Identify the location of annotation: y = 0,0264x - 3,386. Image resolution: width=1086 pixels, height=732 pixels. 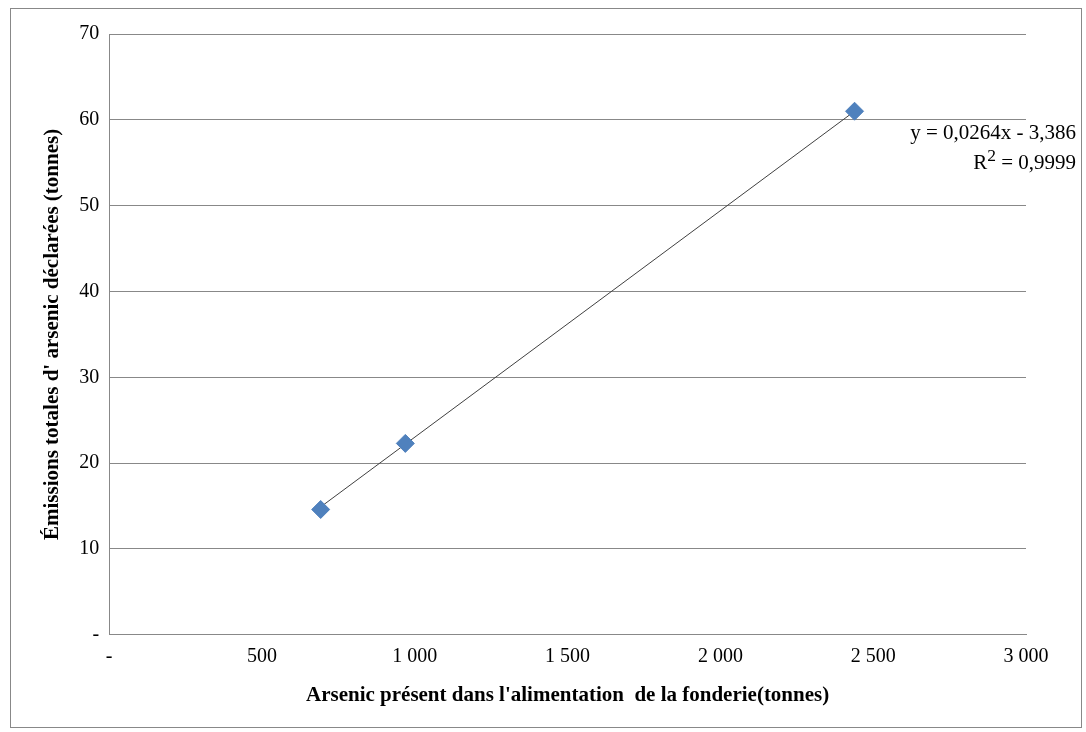
(993, 132).